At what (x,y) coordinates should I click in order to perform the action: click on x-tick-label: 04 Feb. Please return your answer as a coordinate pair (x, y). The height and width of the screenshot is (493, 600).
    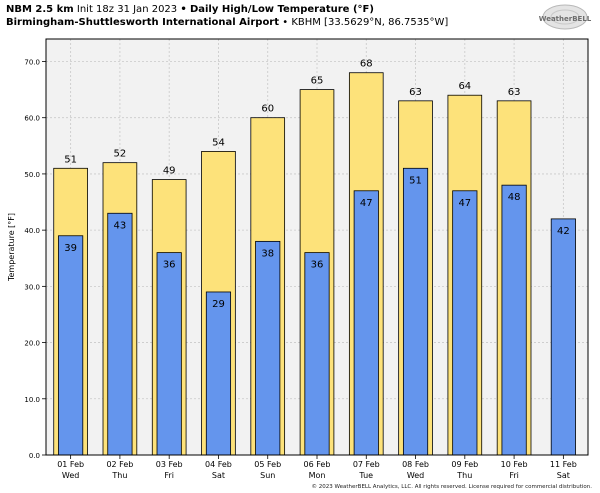
    Looking at the image, I should click on (218, 464).